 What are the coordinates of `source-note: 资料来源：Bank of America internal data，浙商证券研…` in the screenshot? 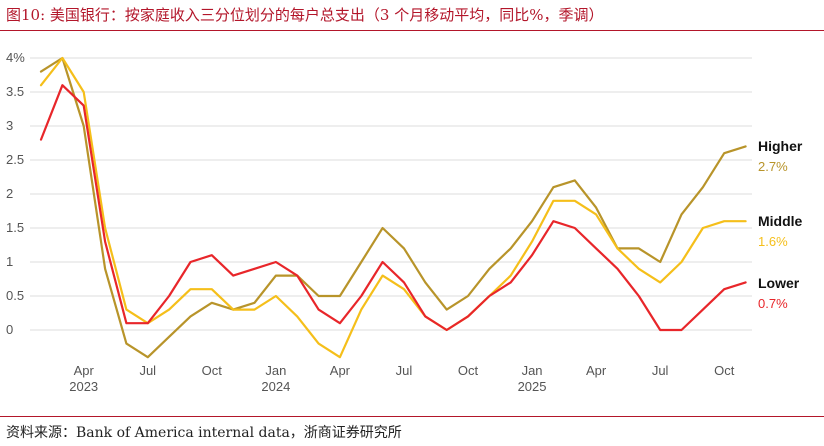 It's located at (204, 433).